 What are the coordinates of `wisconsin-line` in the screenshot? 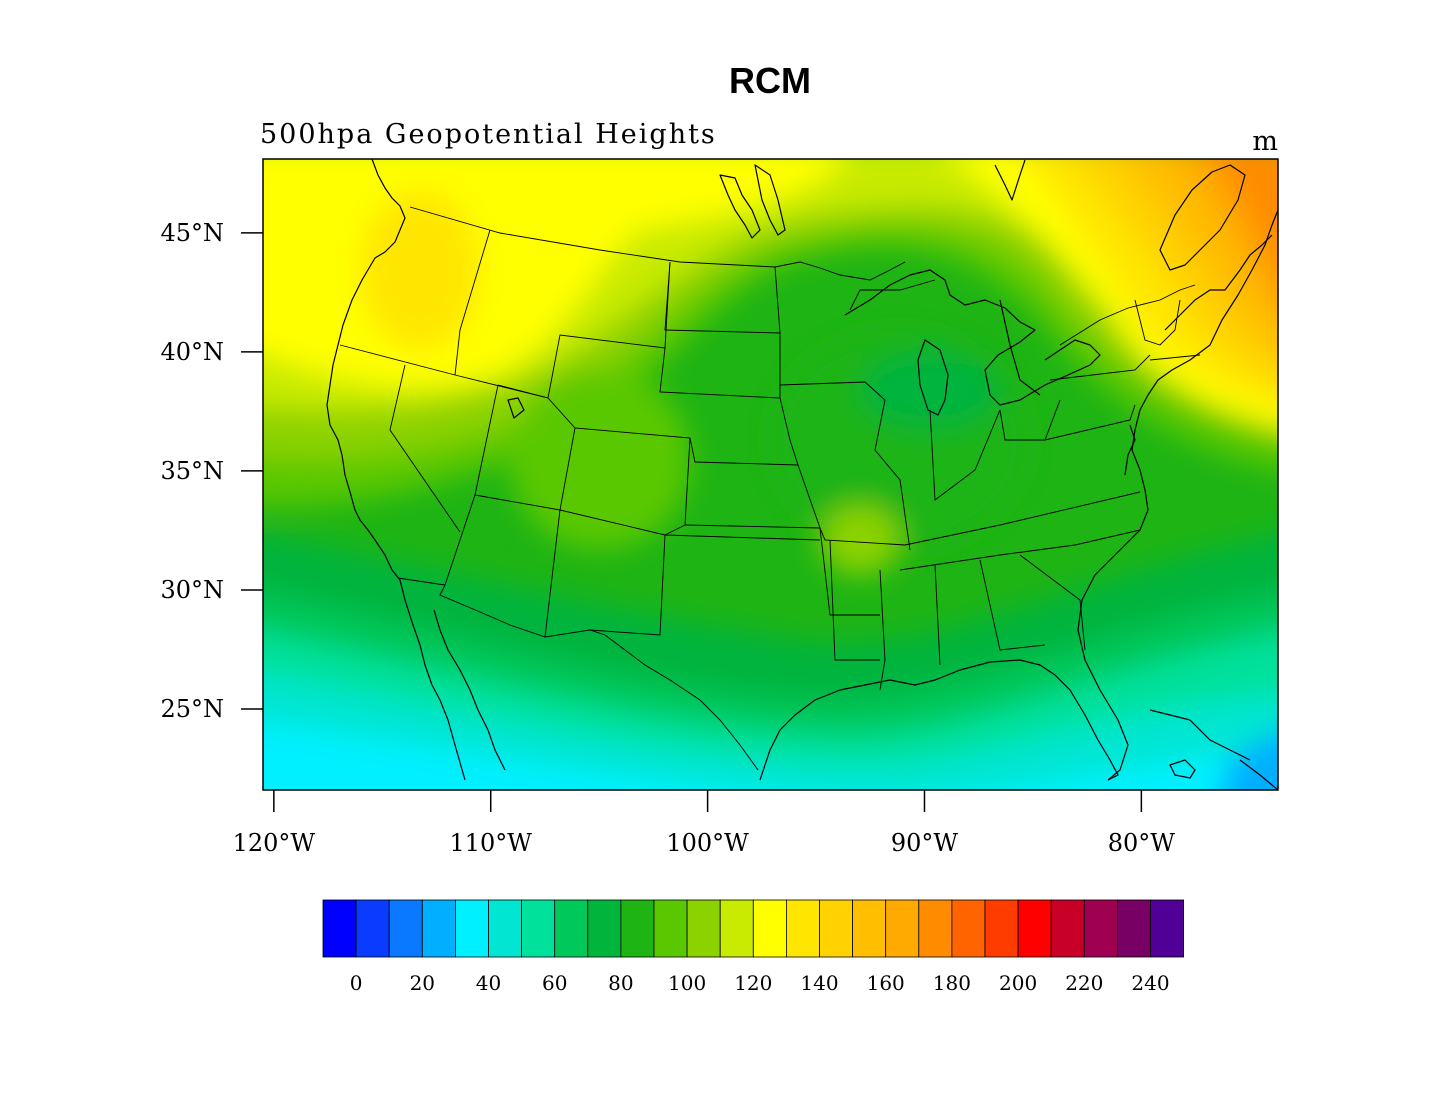 It's located at (892, 295).